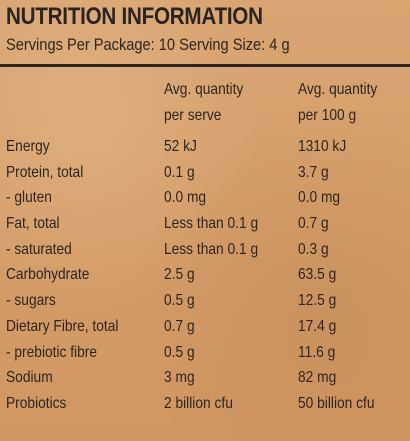 The height and width of the screenshot is (441, 410). I want to click on nutrient-row: Fat, total Less than 0.1 g 0.7 g, so click(205, 224).